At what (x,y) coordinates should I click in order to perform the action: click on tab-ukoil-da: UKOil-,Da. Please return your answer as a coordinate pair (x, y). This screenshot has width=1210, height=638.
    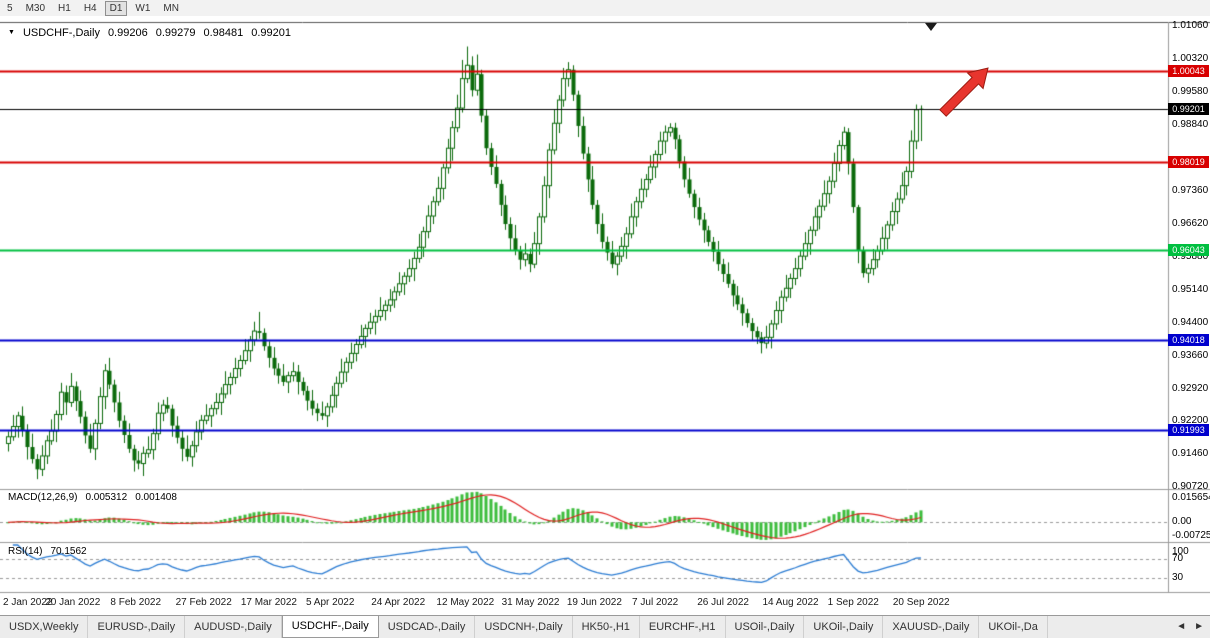
    Looking at the image, I should click on (1013, 627).